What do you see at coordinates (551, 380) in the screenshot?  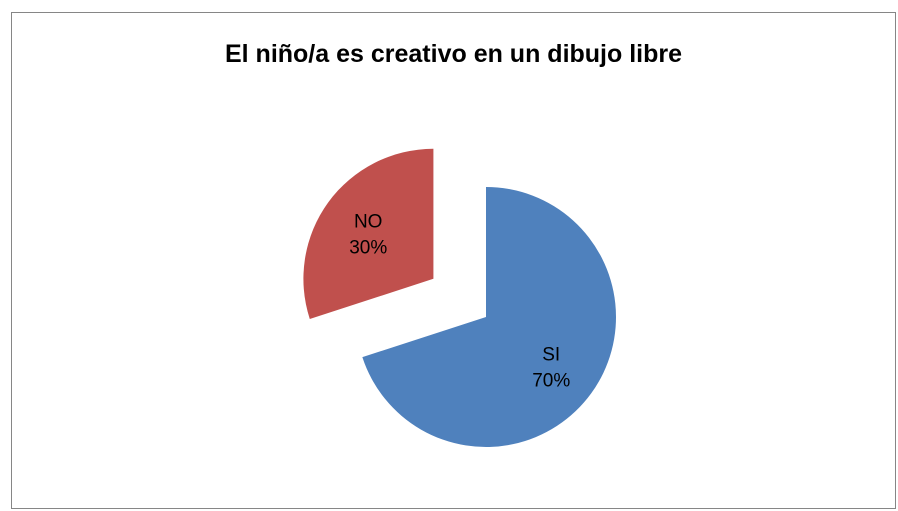 I see `slice-label-si-percent: 70%` at bounding box center [551, 380].